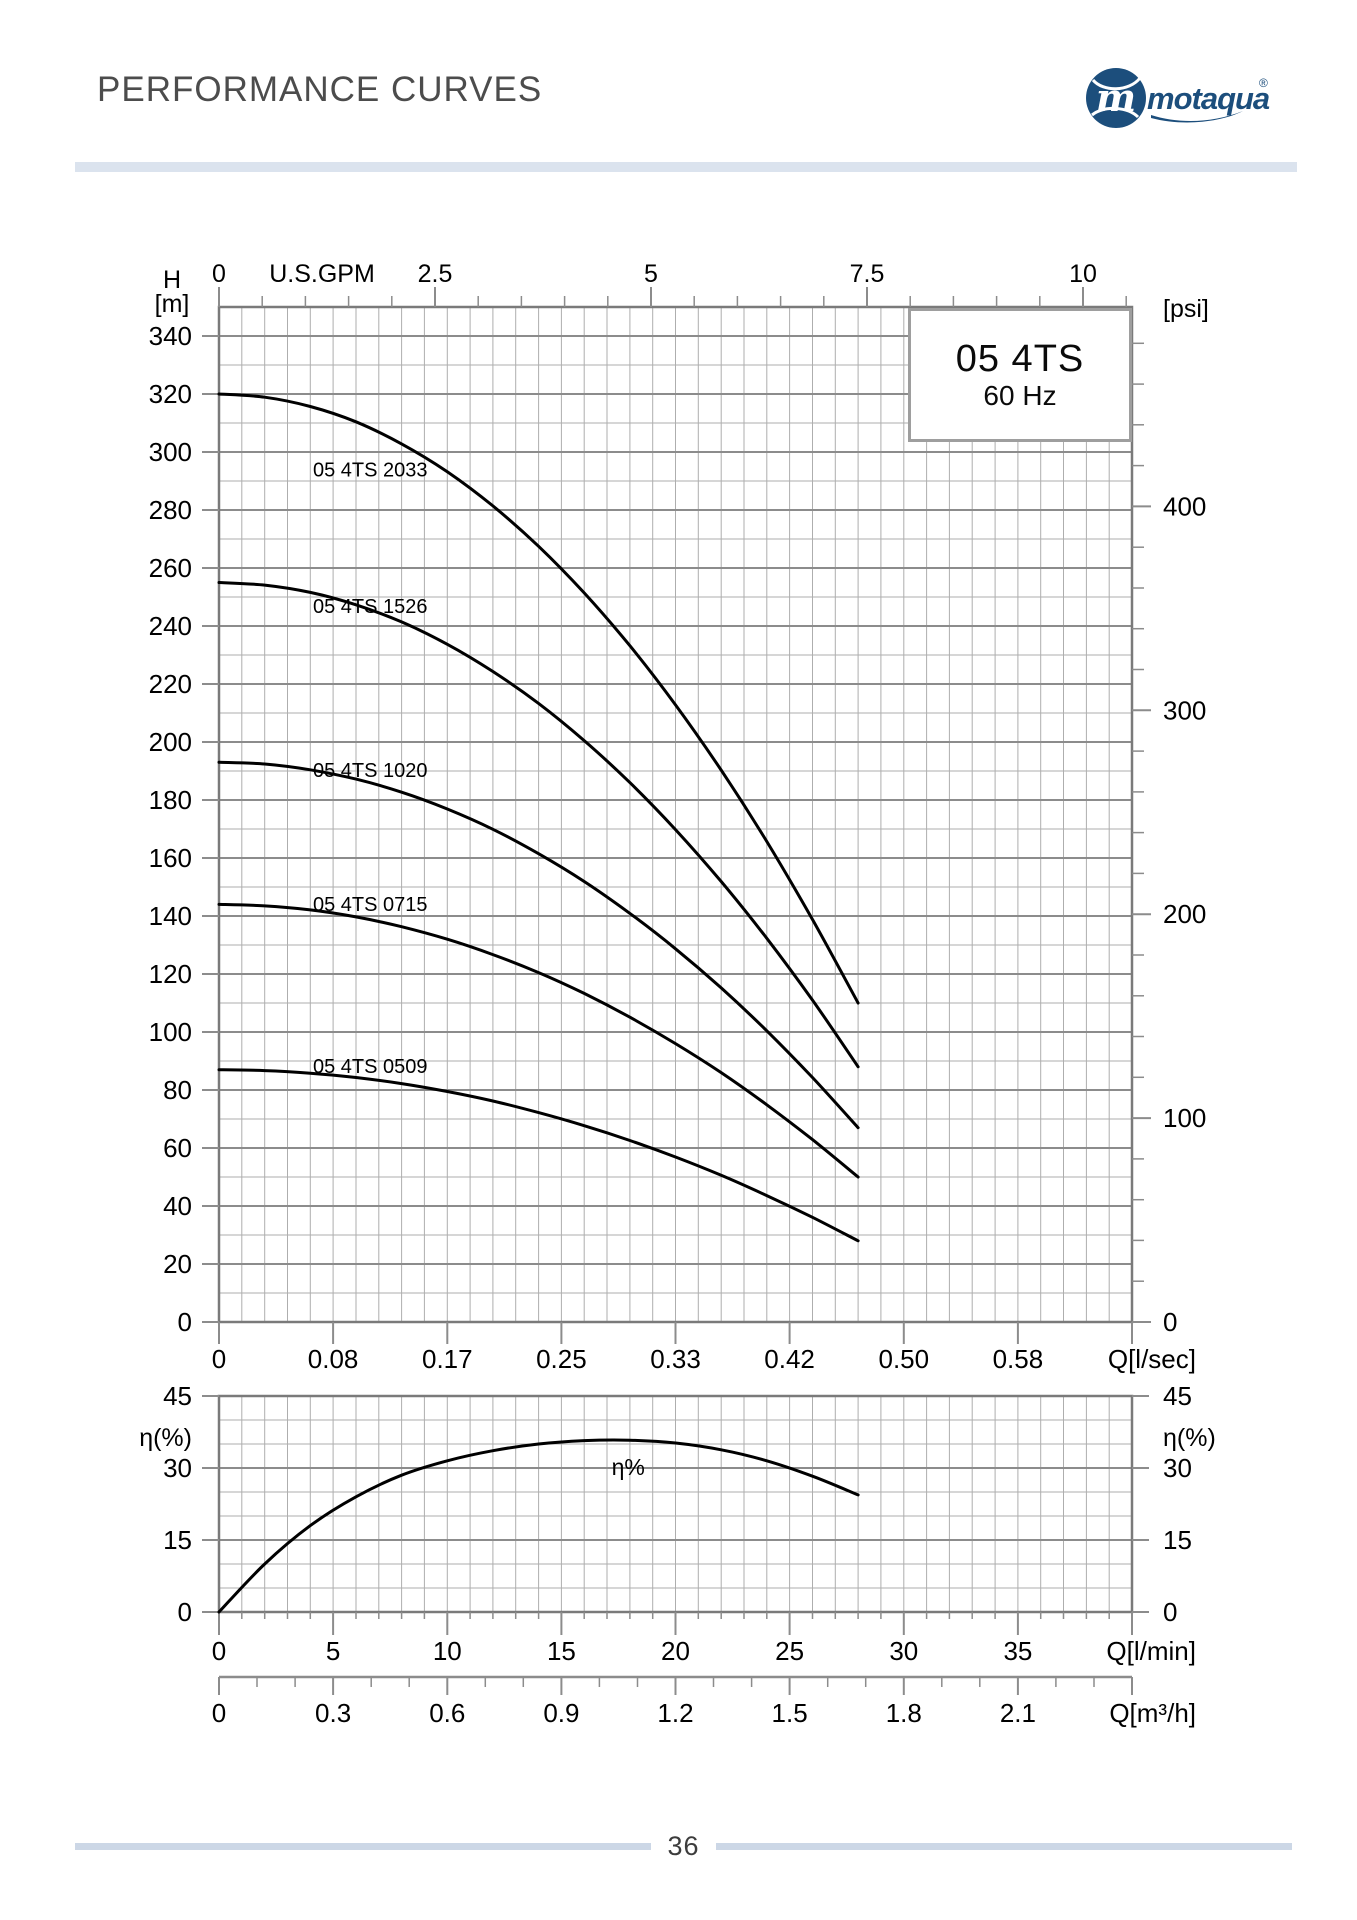 The image size is (1357, 1920). Describe the element at coordinates (219, 1359) in the screenshot. I see `lsec-tick-label: 0` at that location.